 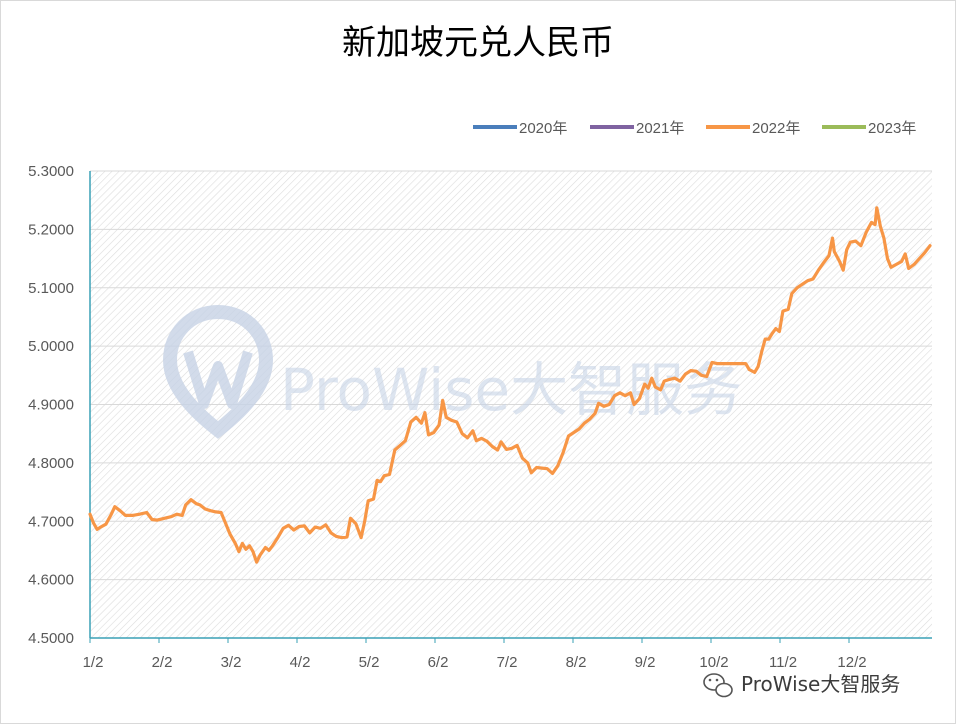 I want to click on y-tick-label: 4.6000, so click(x=51, y=580).